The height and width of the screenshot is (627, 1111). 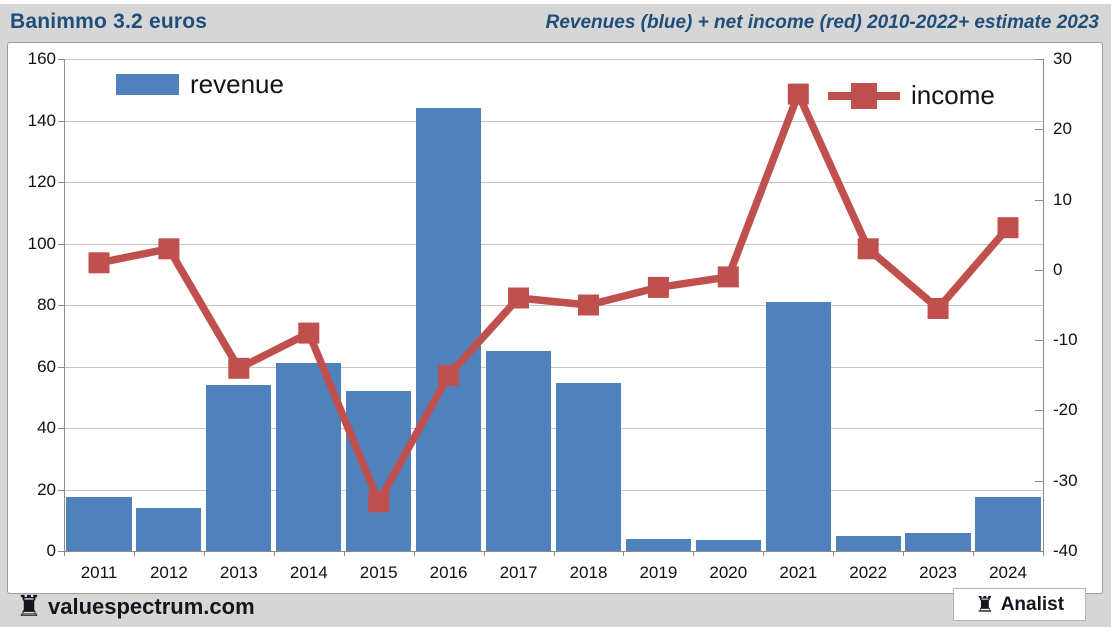 What do you see at coordinates (728, 572) in the screenshot?
I see `x-axis-label-2020: 2020` at bounding box center [728, 572].